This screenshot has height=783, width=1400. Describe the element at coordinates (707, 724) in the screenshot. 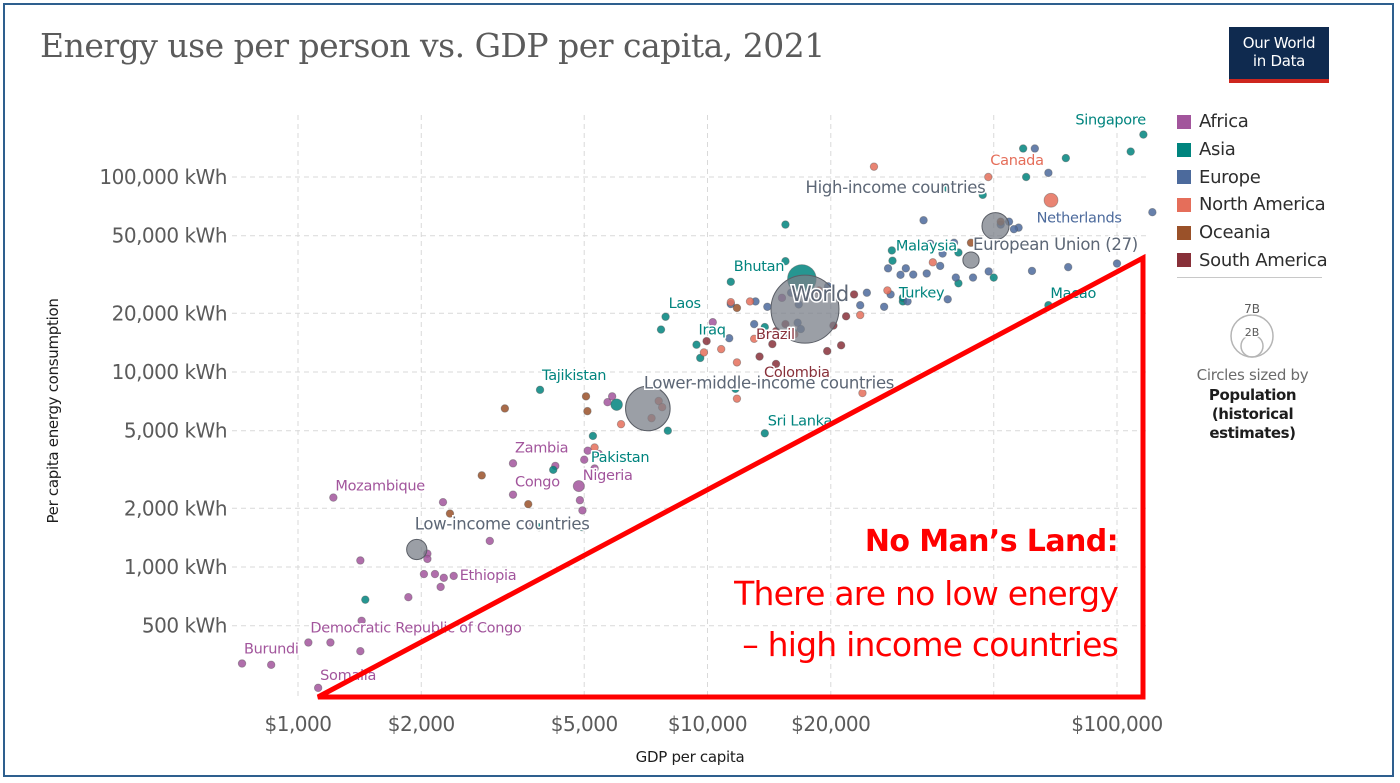

I see `x-tick-label: $10,000` at that location.